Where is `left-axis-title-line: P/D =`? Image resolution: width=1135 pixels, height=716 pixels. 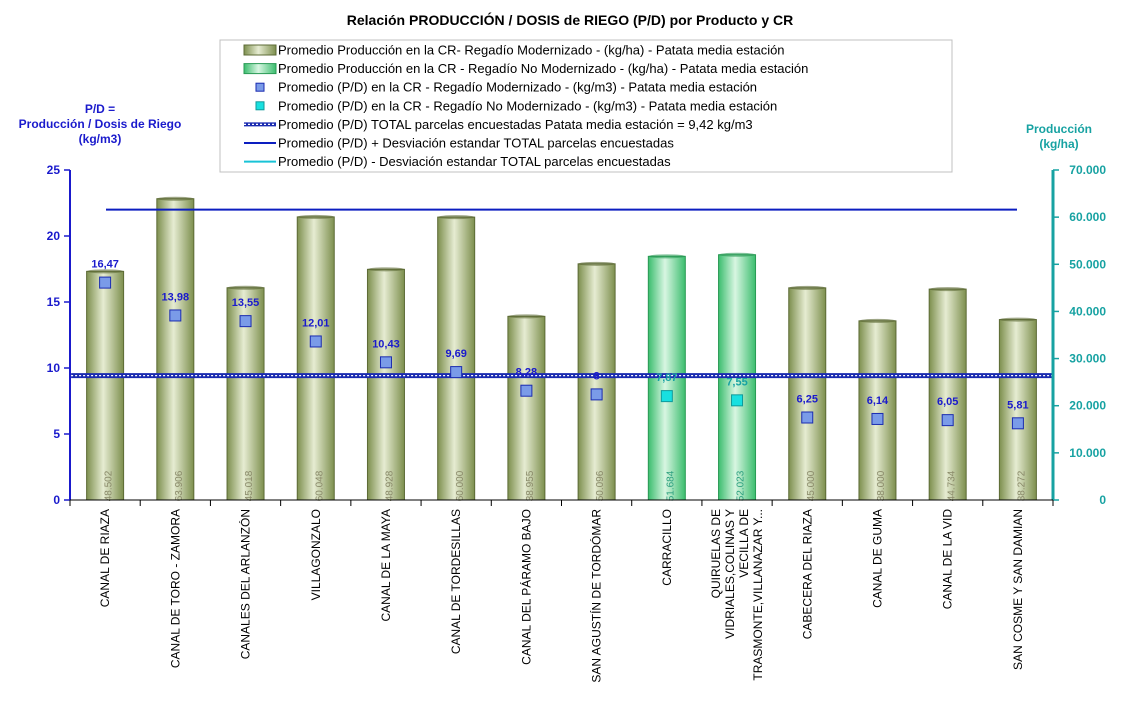
left-axis-title-line: P/D = is located at coordinates (100, 109).